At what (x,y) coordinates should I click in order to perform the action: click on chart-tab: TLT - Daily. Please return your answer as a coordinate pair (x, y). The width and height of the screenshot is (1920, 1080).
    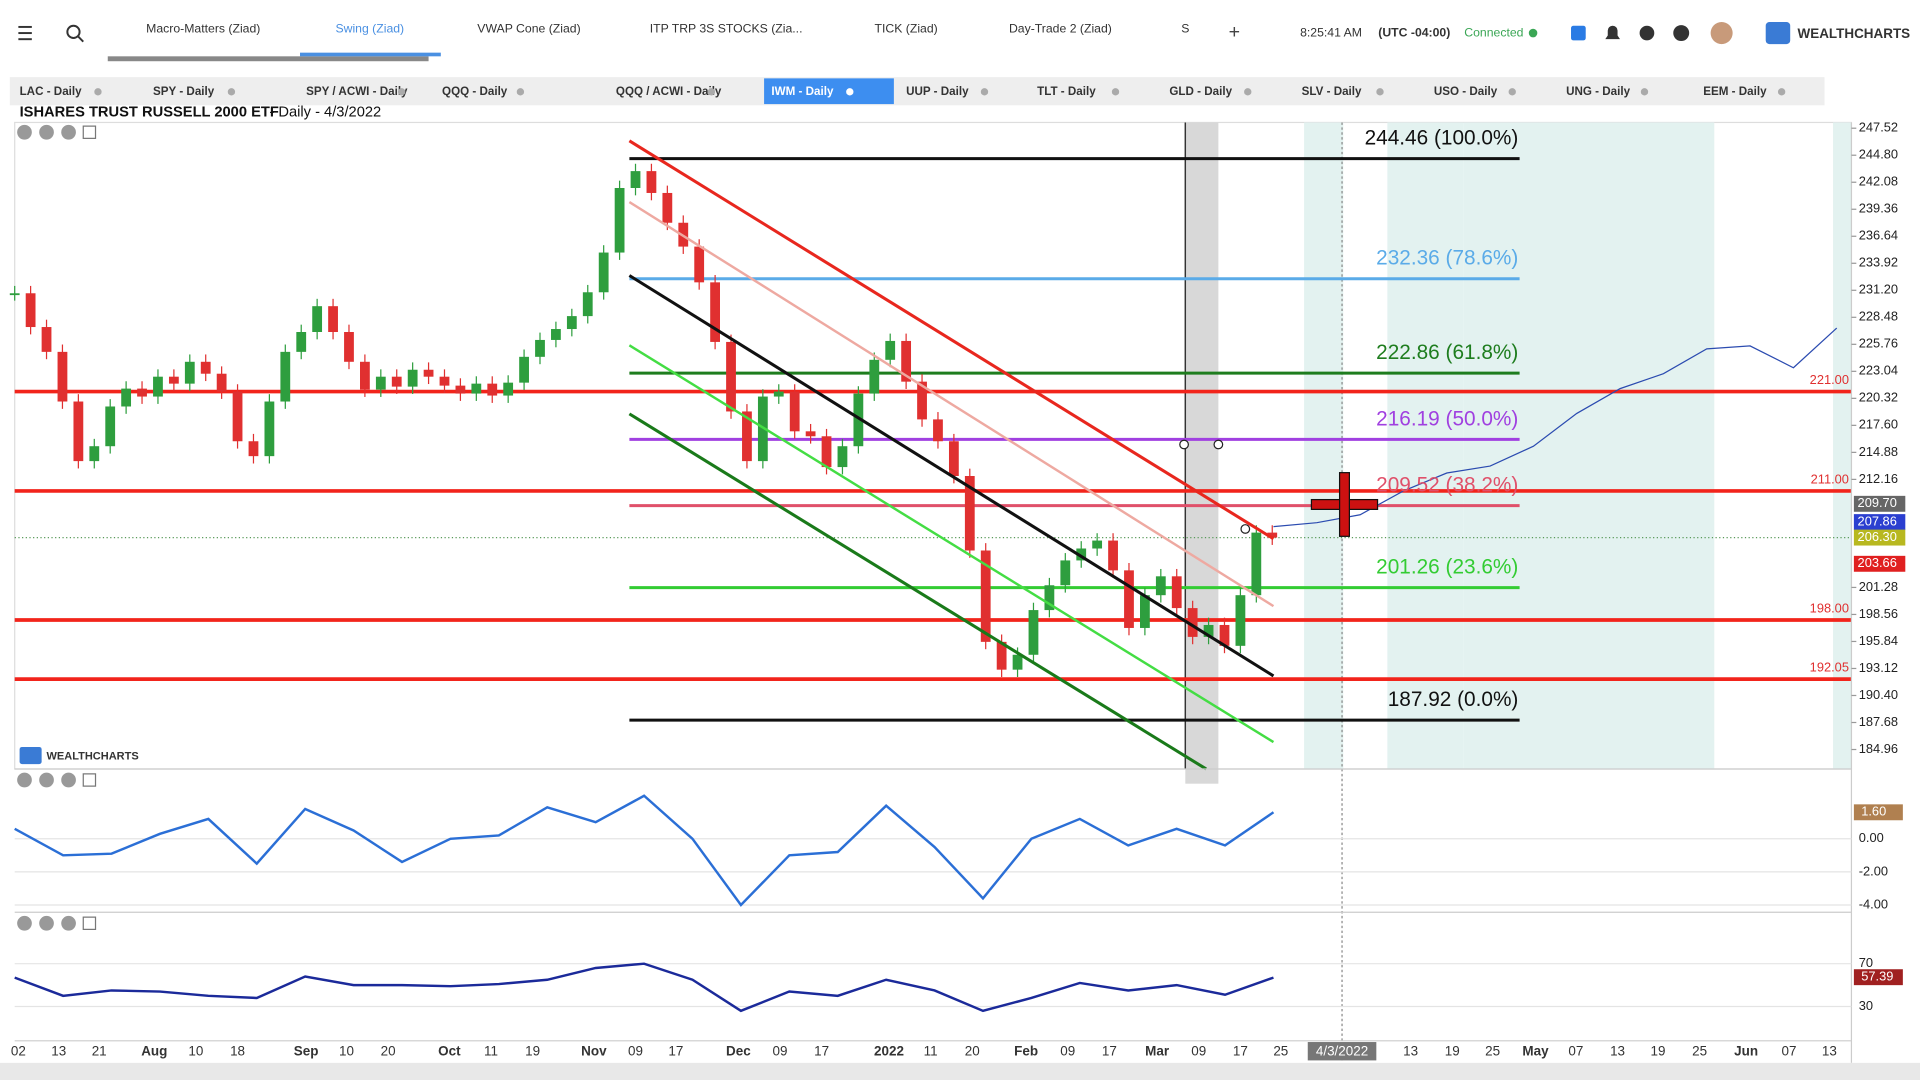
    Looking at the image, I should click on (1066, 91).